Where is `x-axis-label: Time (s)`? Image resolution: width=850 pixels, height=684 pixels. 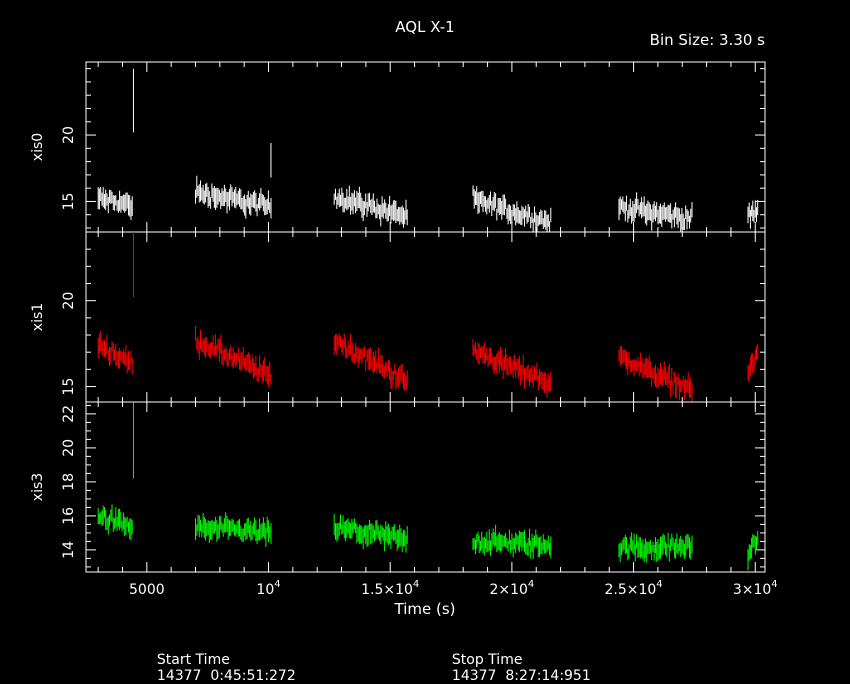
x-axis-label: Time (s) is located at coordinates (425, 609).